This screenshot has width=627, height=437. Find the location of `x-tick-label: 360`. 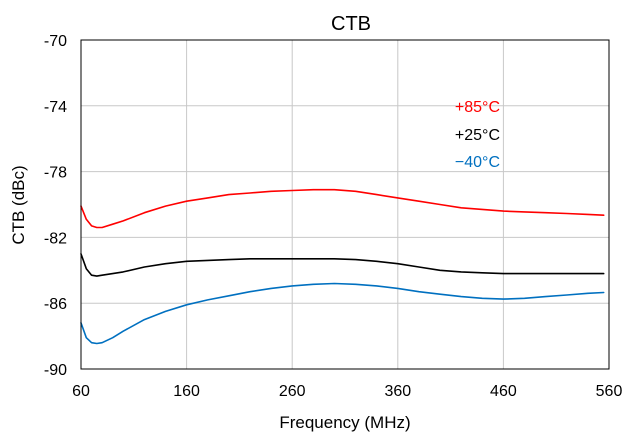

x-tick-label: 360 is located at coordinates (397, 391).